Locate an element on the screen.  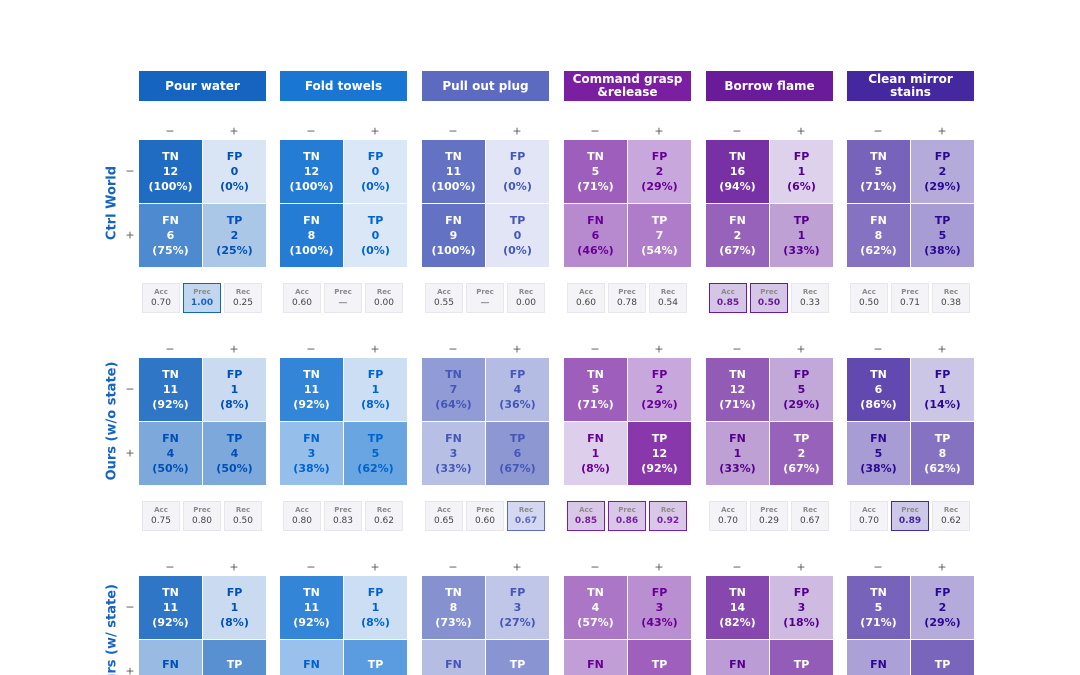
x-tick-minus-r3-p4: − is located at coordinates (595, 567).